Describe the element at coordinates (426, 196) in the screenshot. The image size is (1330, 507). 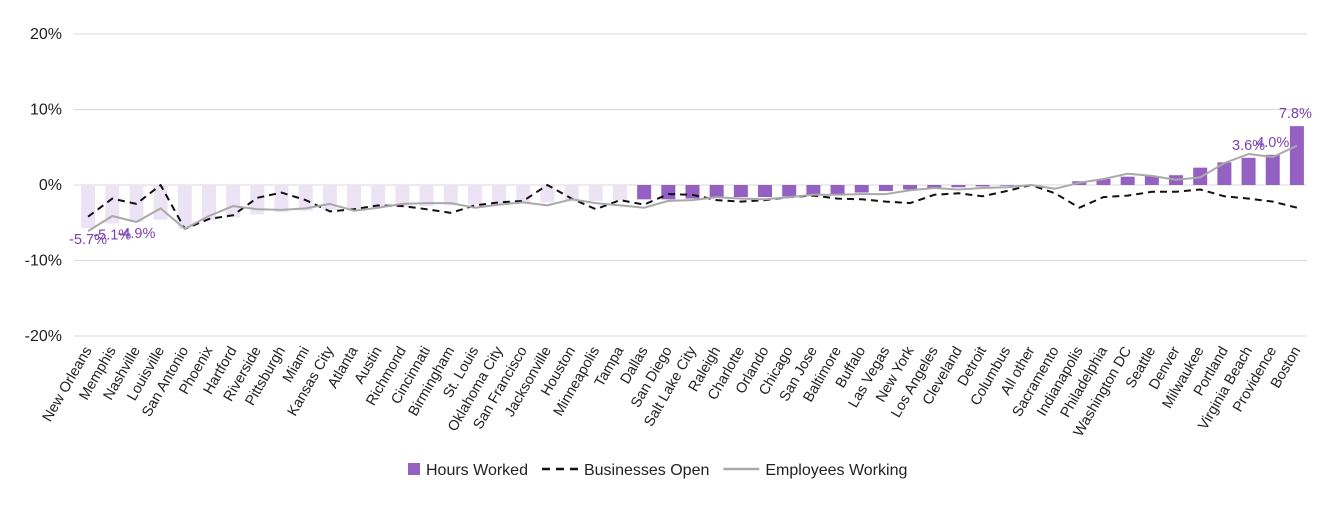
I see `bar-cincinnati` at that location.